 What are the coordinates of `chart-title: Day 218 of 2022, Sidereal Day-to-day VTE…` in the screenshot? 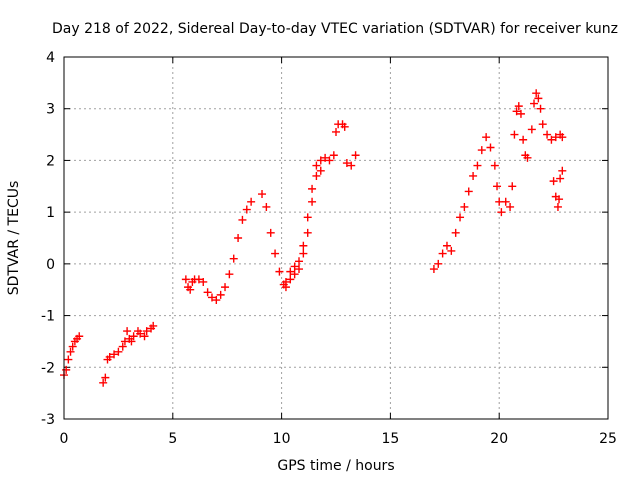 It's located at (335, 29).